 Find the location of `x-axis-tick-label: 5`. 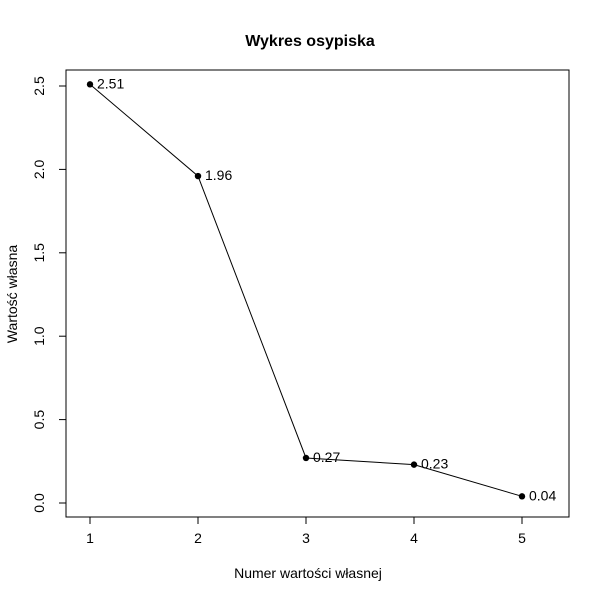

x-axis-tick-label: 5 is located at coordinates (522, 538).